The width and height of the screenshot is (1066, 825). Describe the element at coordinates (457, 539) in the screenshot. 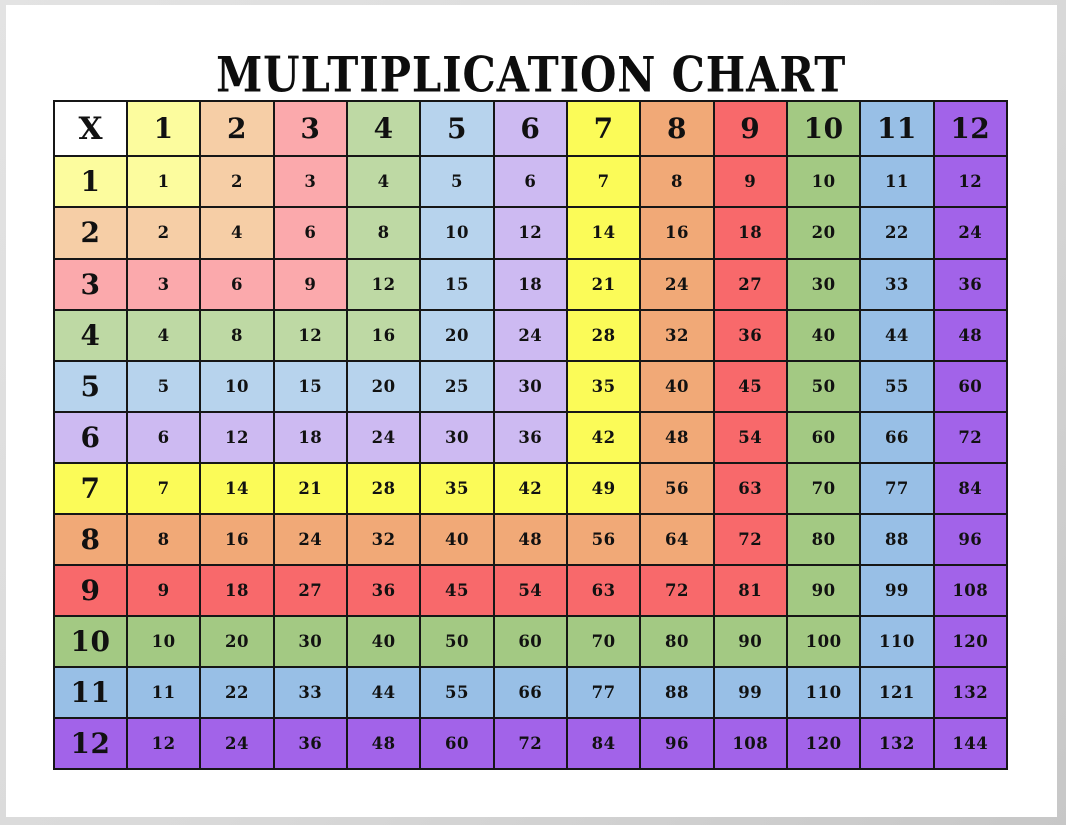

I see `product-cell-8x5: 40` at that location.